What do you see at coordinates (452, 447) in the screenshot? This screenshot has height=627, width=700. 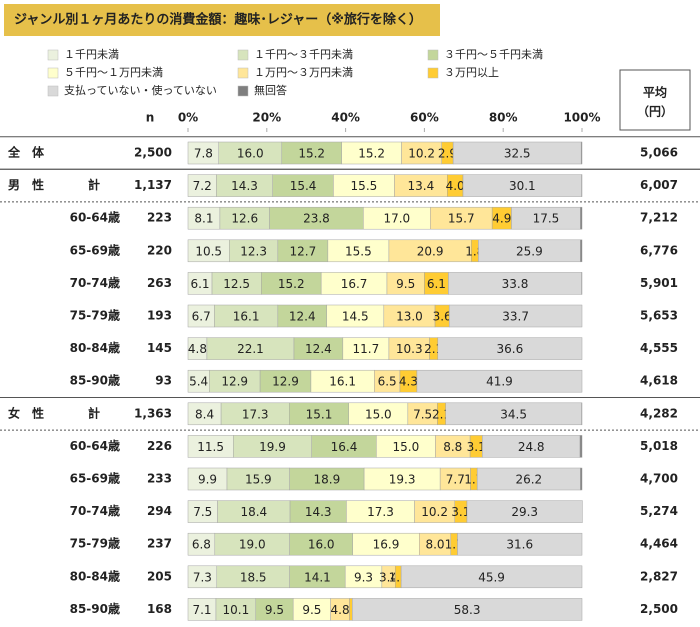 I see `value-label: 8.8` at bounding box center [452, 447].